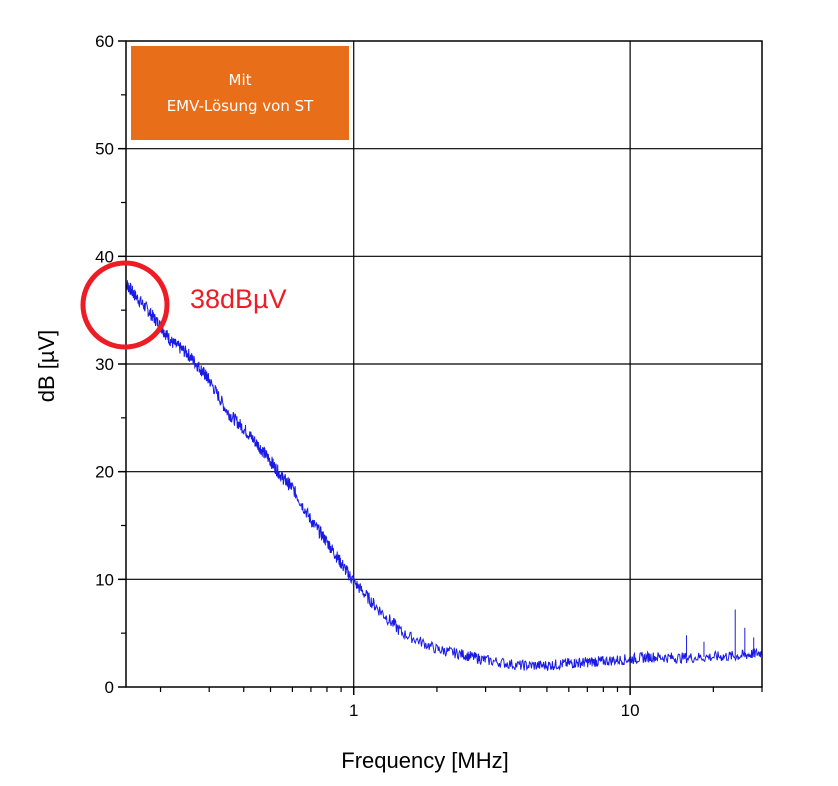 The width and height of the screenshot is (838, 786). Describe the element at coordinates (125, 305) in the screenshot. I see `annotation-circle` at that location.